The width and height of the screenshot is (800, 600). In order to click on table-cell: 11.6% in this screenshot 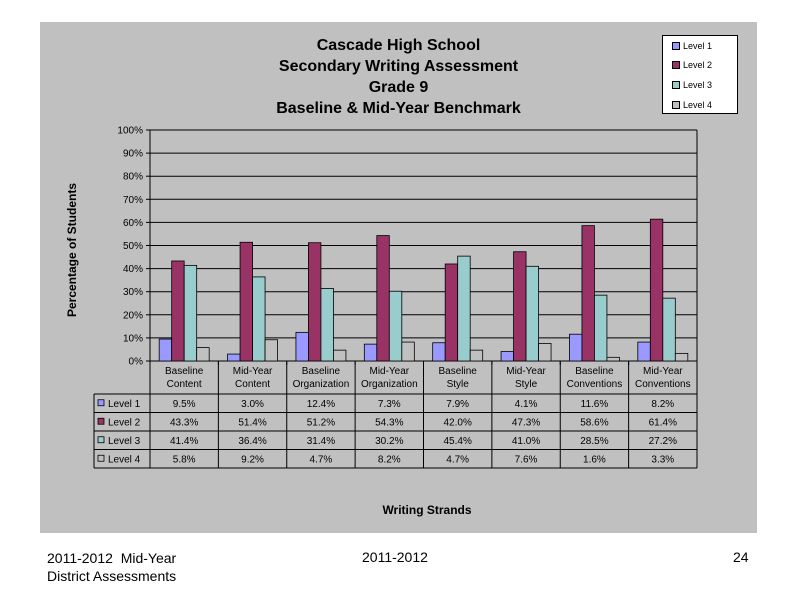, I will do `click(595, 404)`.